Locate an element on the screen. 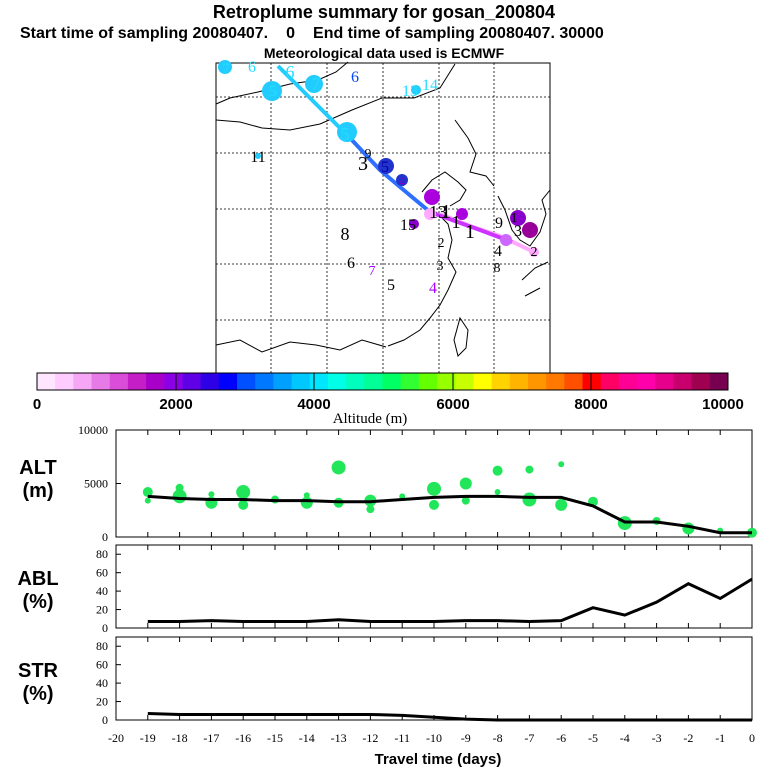 This screenshot has width=768, height=768. x-tick-label: -1 is located at coordinates (720, 738).